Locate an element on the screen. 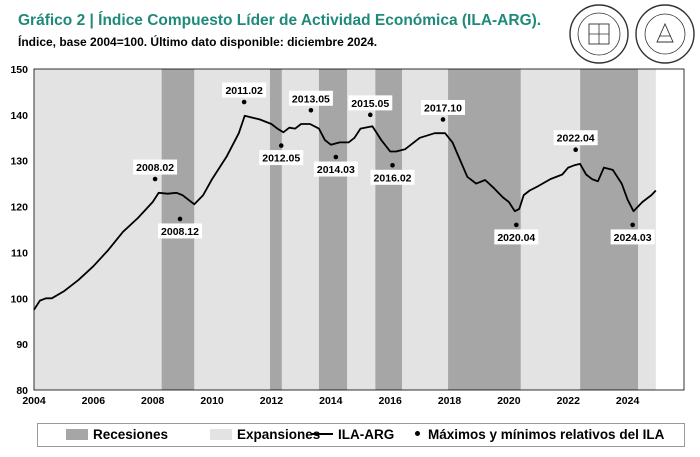 The width and height of the screenshot is (700, 457). legend-series: ILA-ARG is located at coordinates (352, 434).